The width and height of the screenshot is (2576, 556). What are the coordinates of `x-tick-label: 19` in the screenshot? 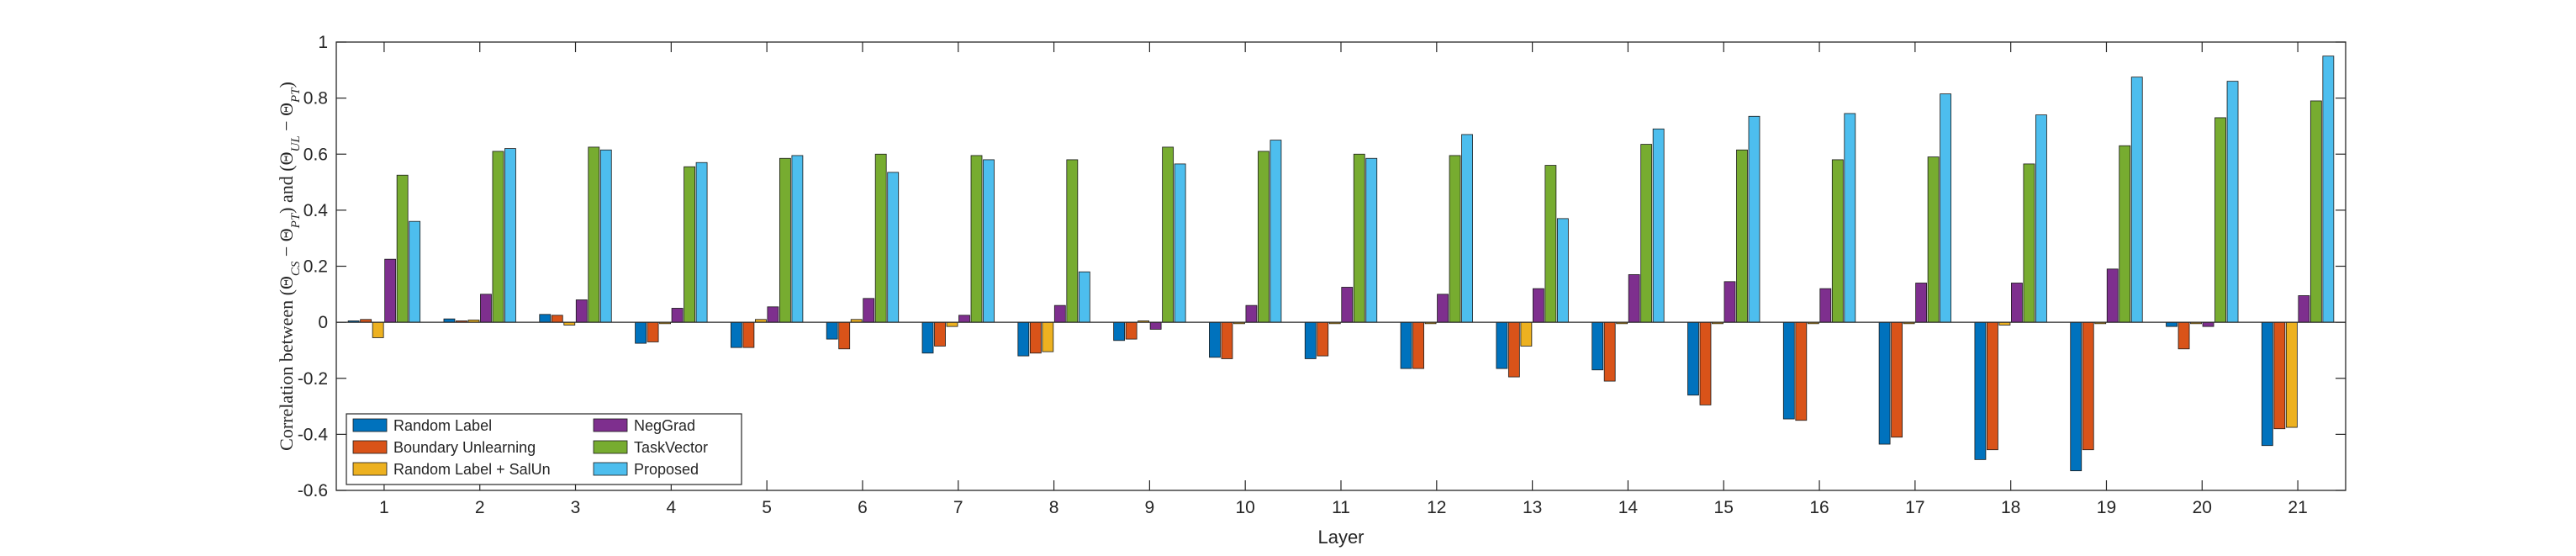 It's located at (2106, 507).